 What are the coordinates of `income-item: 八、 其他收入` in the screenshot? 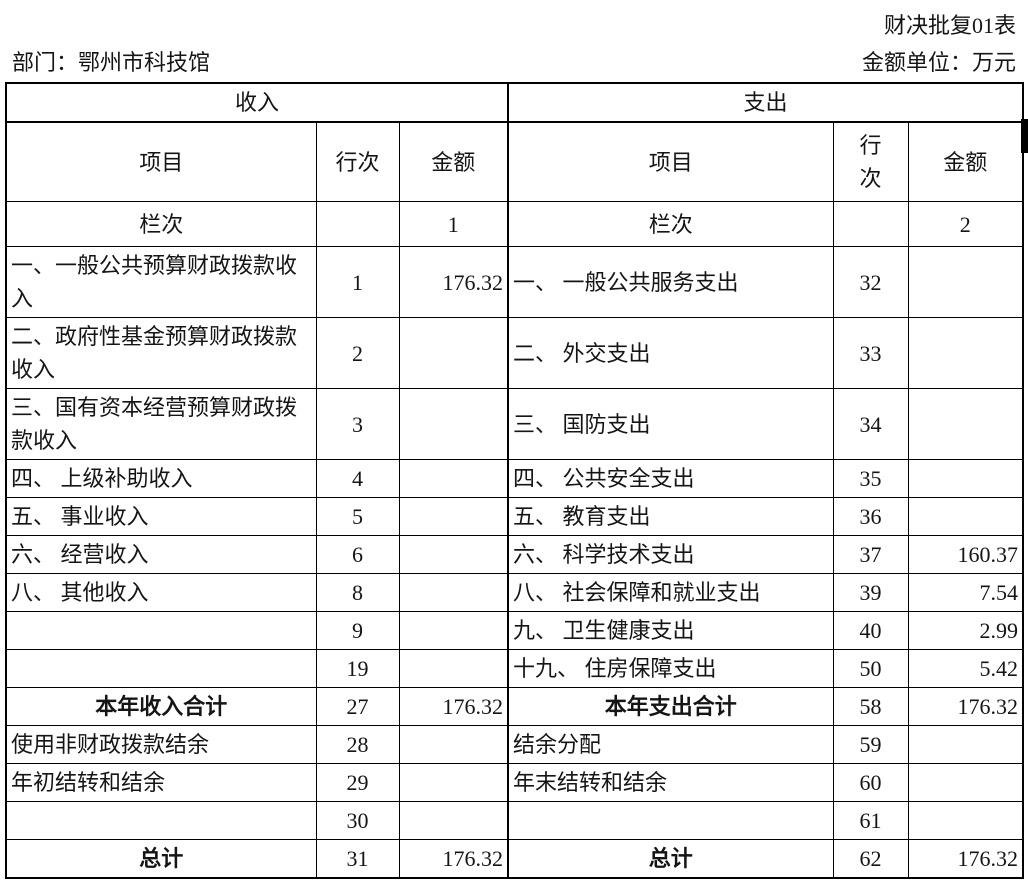 It's located at (161, 592).